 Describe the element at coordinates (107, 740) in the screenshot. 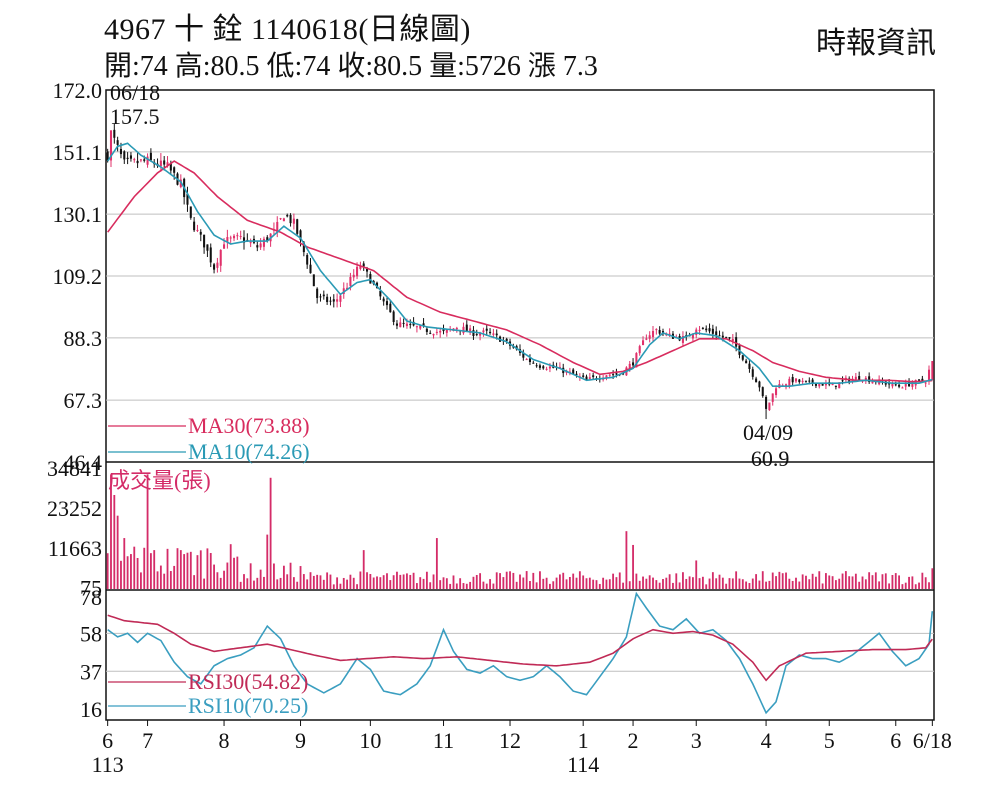

I see `x-month-label: 6` at that location.